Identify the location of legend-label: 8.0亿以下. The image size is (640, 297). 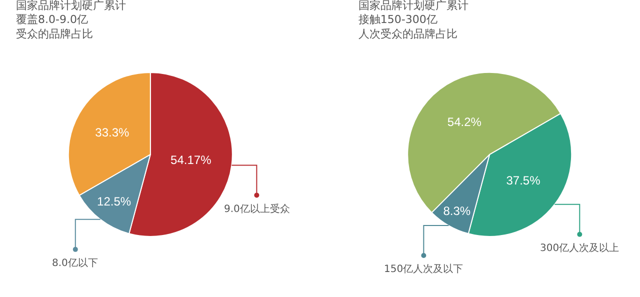
(75, 263).